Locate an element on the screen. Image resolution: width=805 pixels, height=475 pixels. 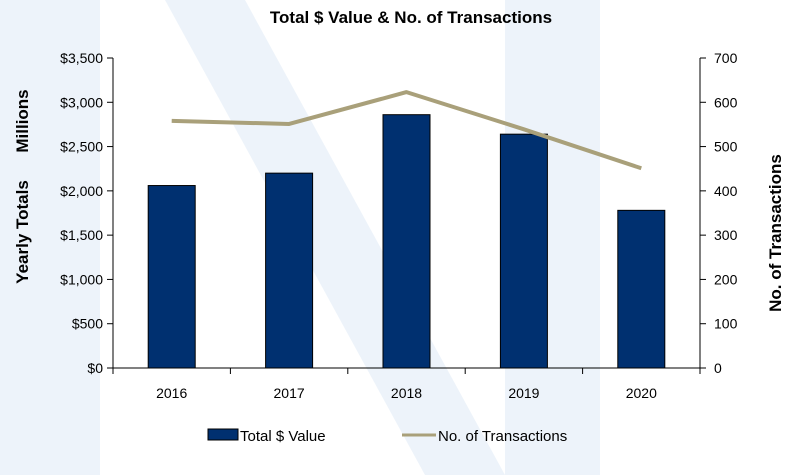
line-series is located at coordinates (406, 130).